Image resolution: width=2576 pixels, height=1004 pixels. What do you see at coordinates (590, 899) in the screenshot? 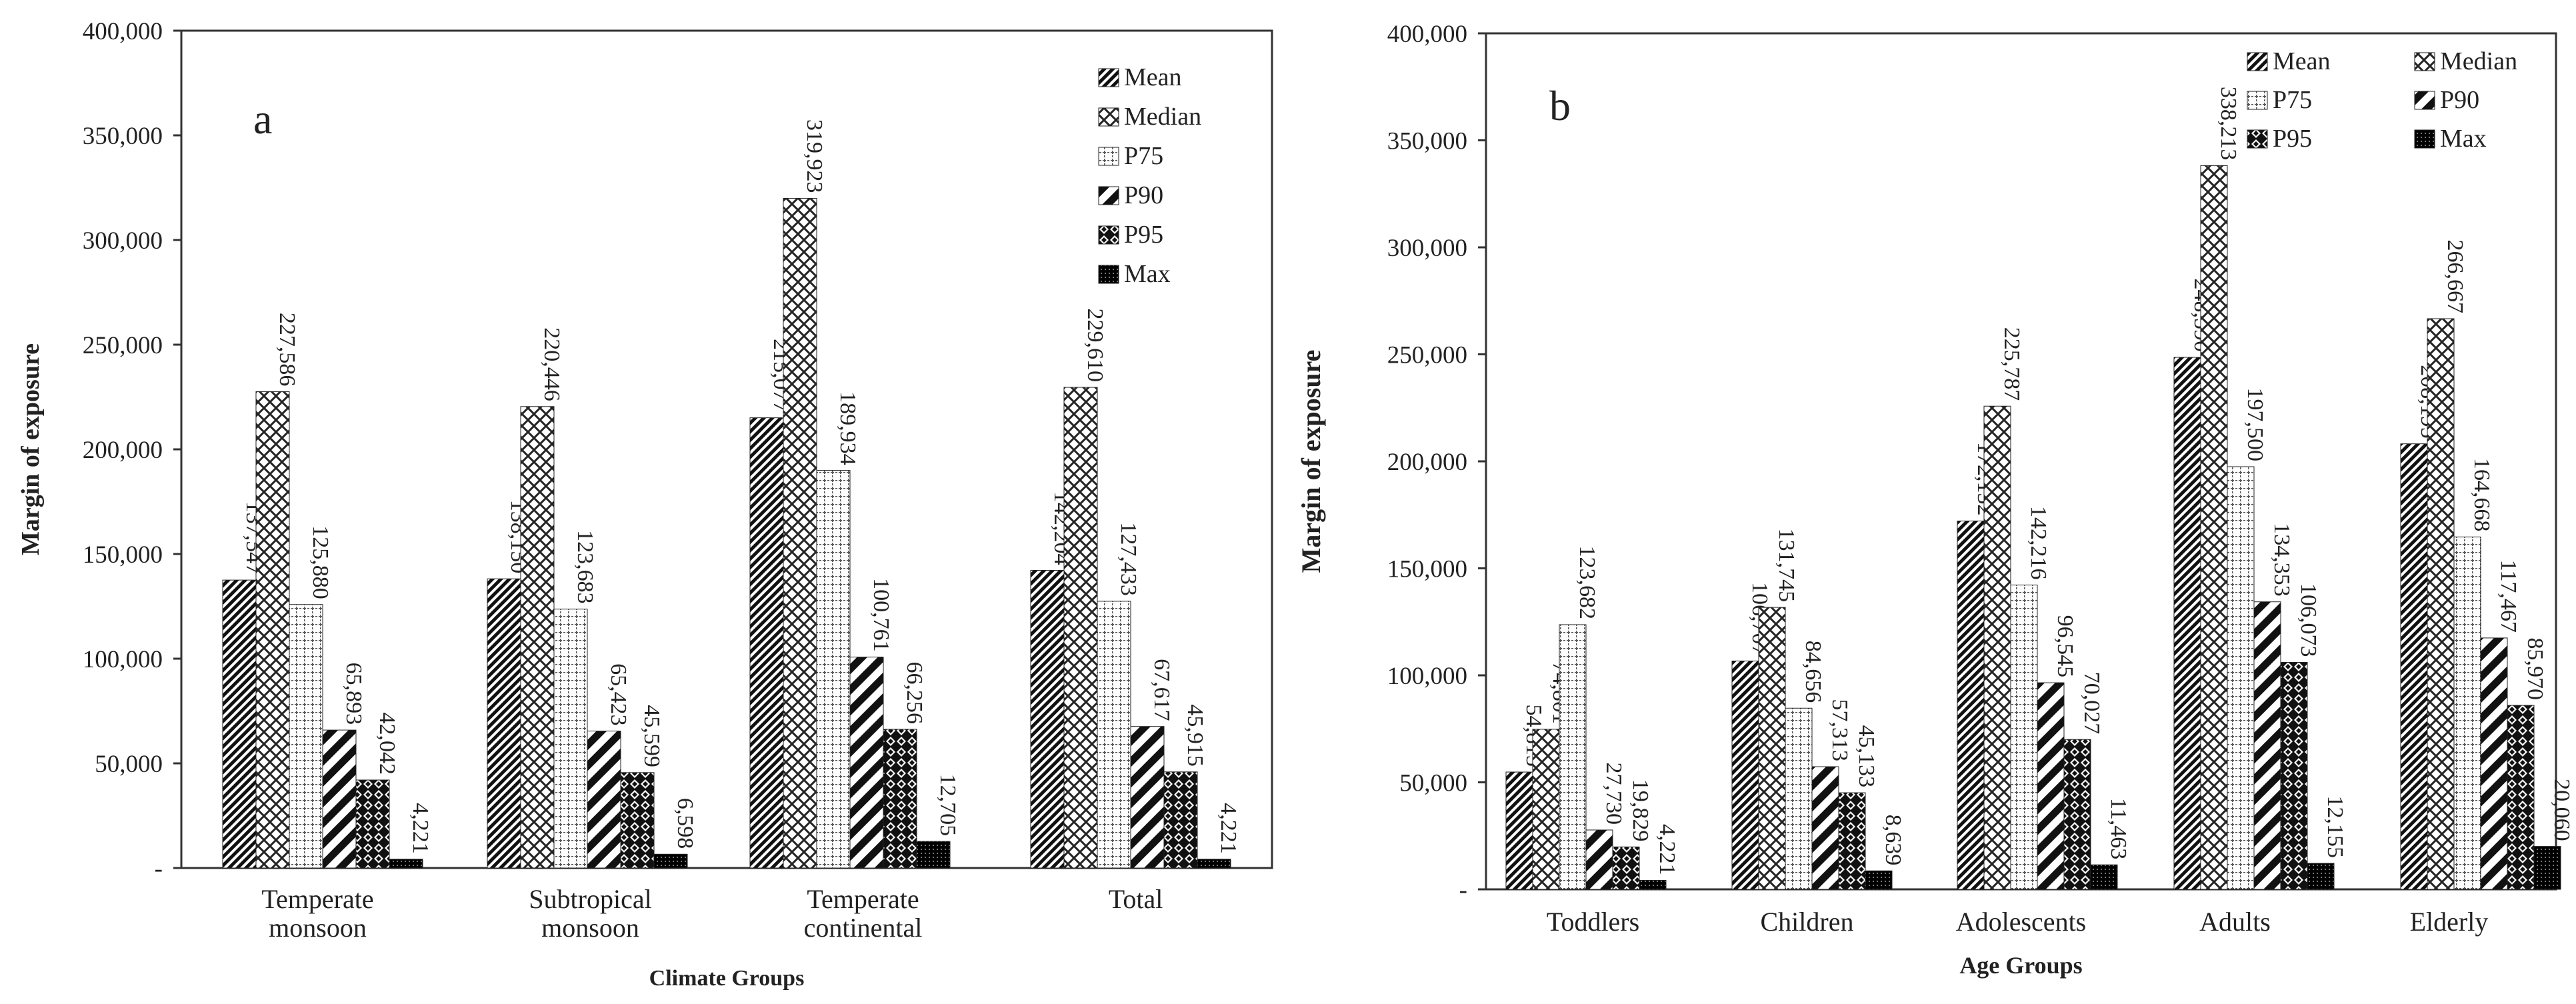
I see `x-category-label: Subtropical` at bounding box center [590, 899].